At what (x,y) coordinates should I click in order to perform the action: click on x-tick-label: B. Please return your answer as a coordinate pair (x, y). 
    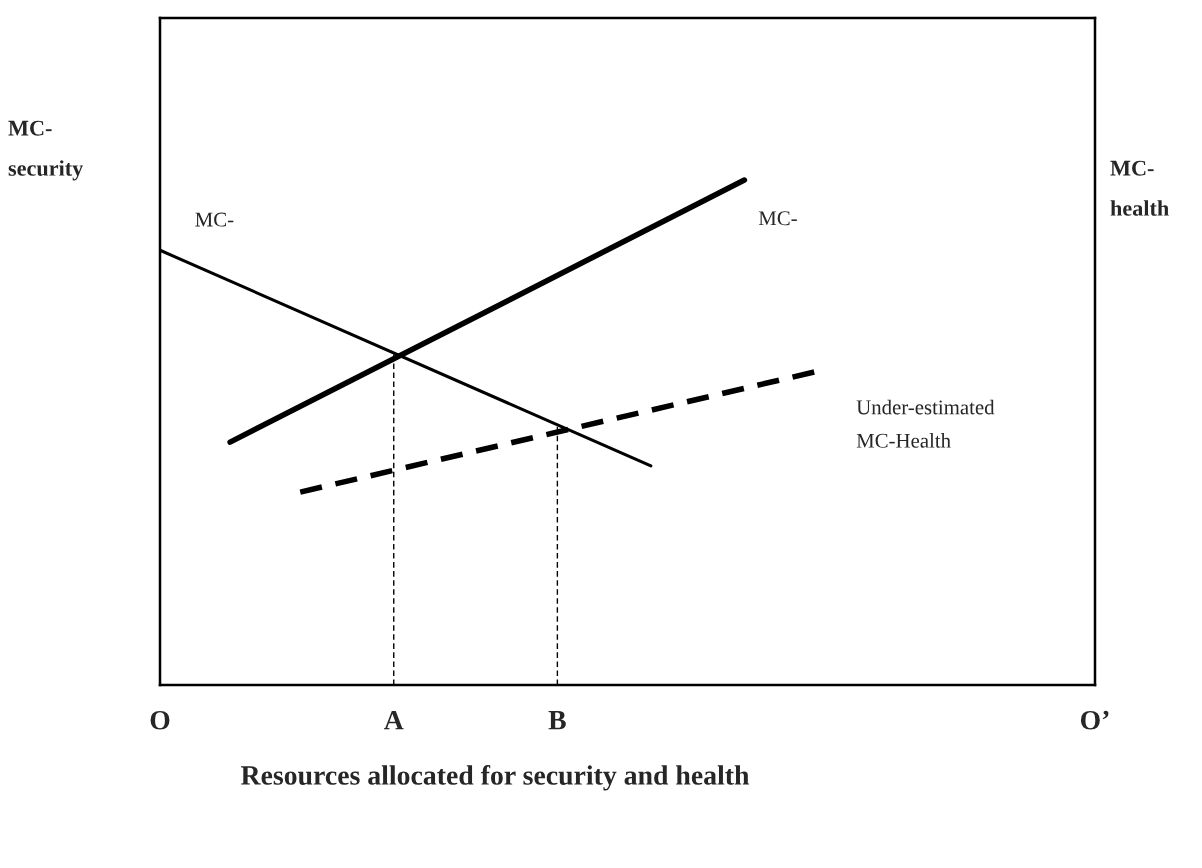
    Looking at the image, I should click on (557, 720).